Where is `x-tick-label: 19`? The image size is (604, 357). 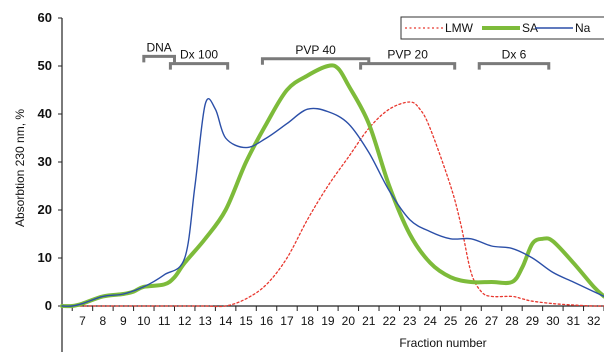 x-tick-label: 19 is located at coordinates (328, 321).